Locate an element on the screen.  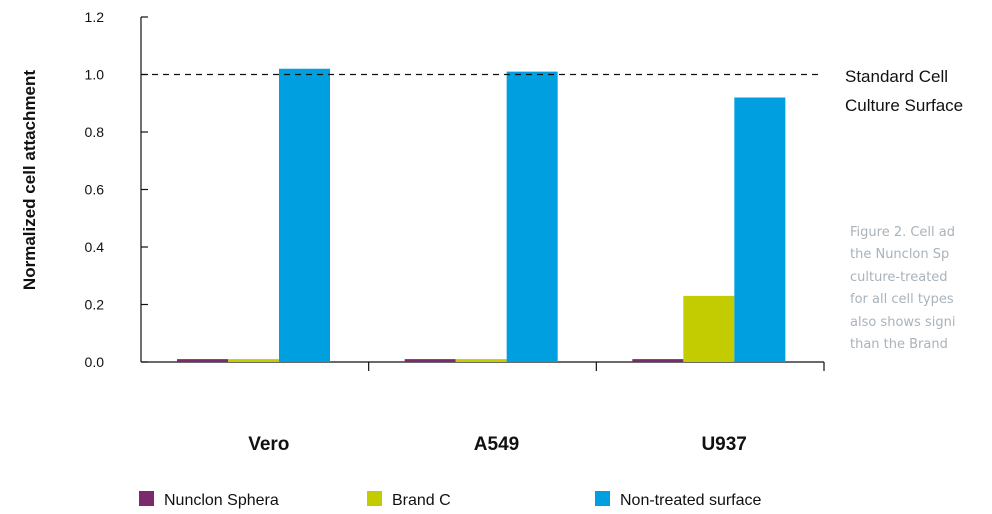
caption-line: than the Brand is located at coordinates (899, 345).